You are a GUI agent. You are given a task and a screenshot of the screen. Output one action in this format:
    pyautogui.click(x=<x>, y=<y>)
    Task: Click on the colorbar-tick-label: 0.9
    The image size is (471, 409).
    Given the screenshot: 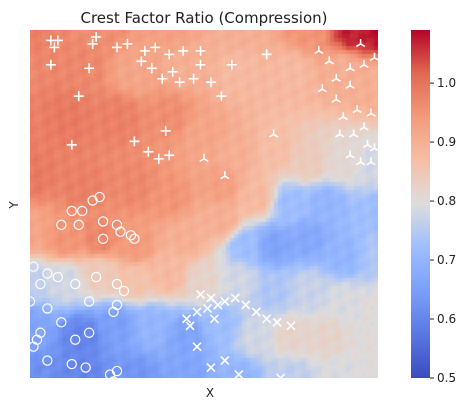 What is the action you would take?
    pyautogui.click(x=446, y=142)
    